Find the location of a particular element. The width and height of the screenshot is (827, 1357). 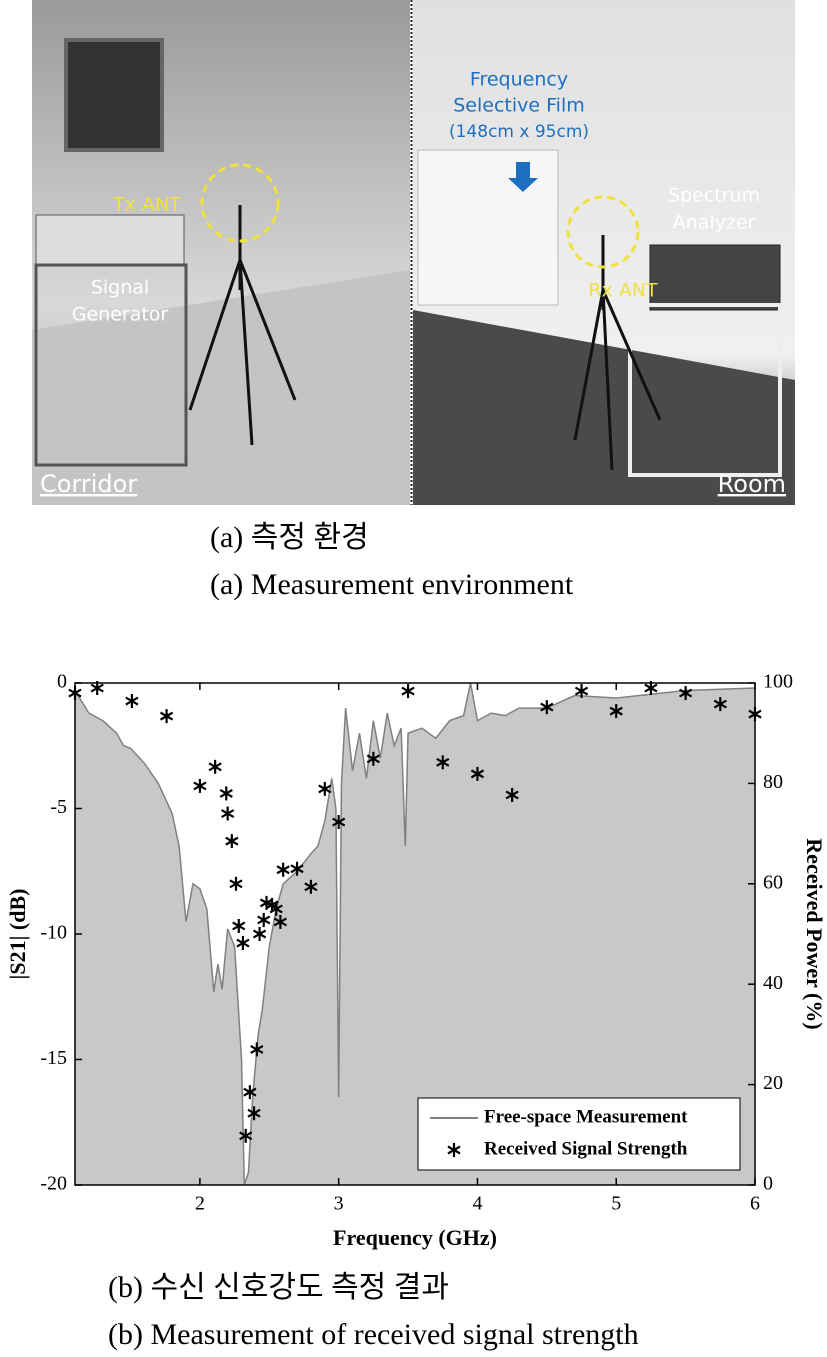

y2-tick-label: 20 is located at coordinates (773, 1083).